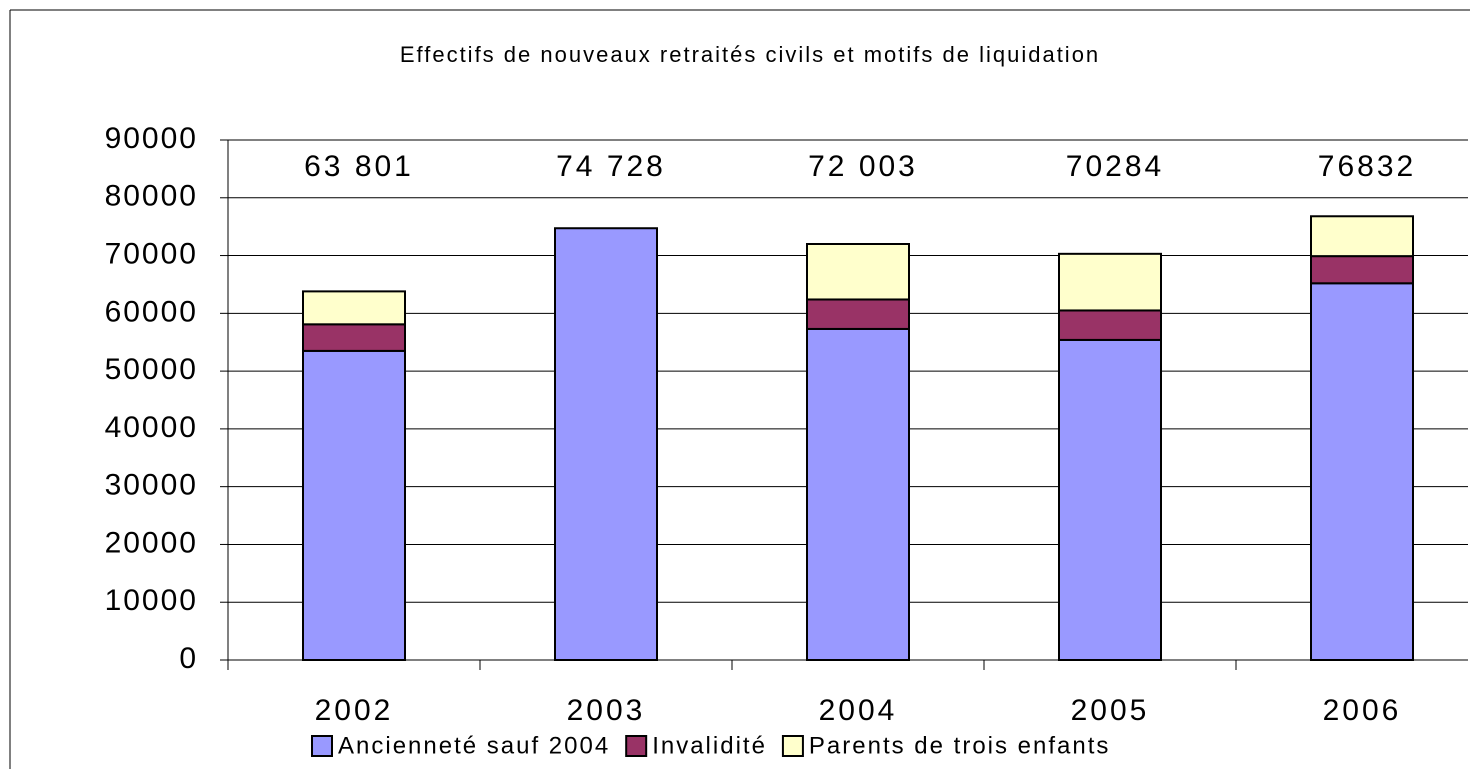 The image size is (1470, 769). I want to click on total-label: 63 801, so click(359, 166).